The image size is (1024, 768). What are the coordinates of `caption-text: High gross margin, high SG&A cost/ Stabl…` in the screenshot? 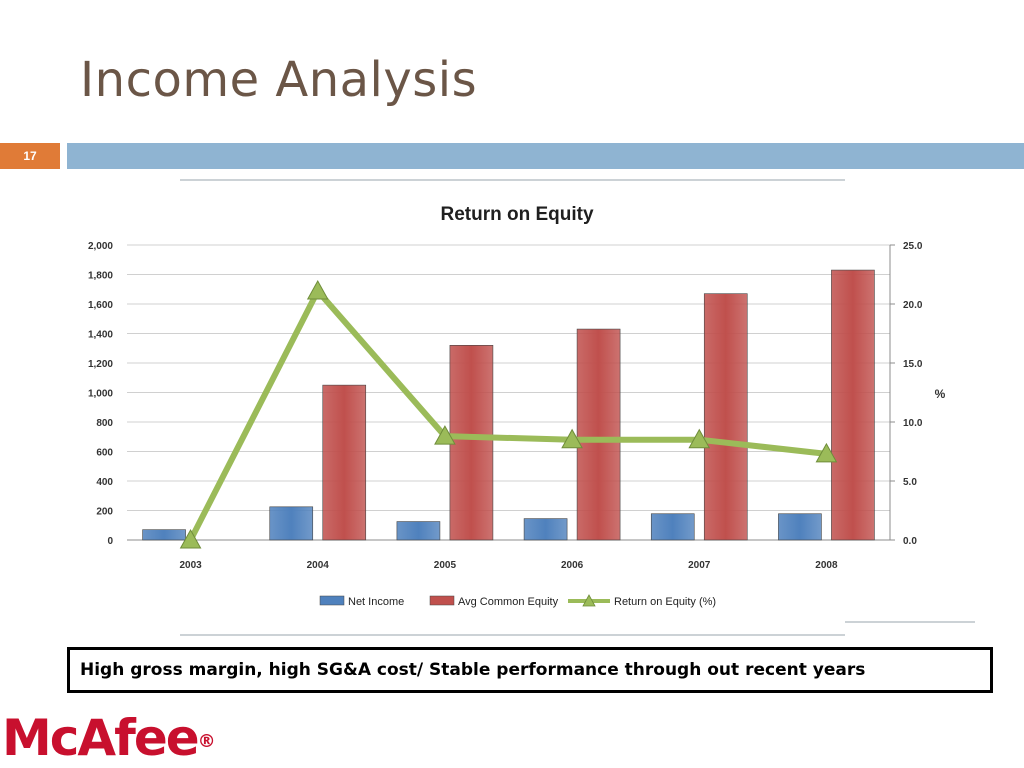 It's located at (473, 670).